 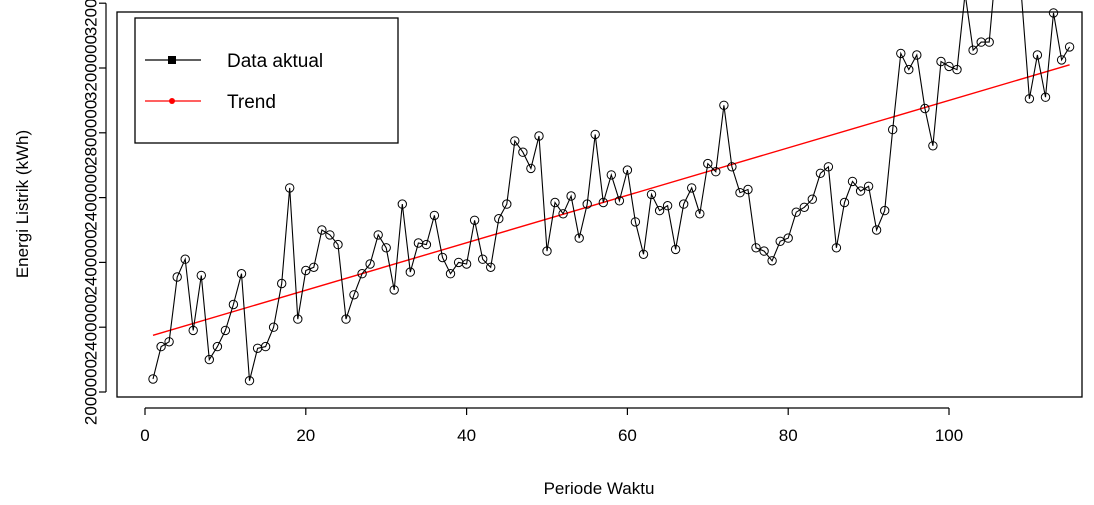 What do you see at coordinates (599, 488) in the screenshot?
I see `x-axis-title: Periode Waktu` at bounding box center [599, 488].